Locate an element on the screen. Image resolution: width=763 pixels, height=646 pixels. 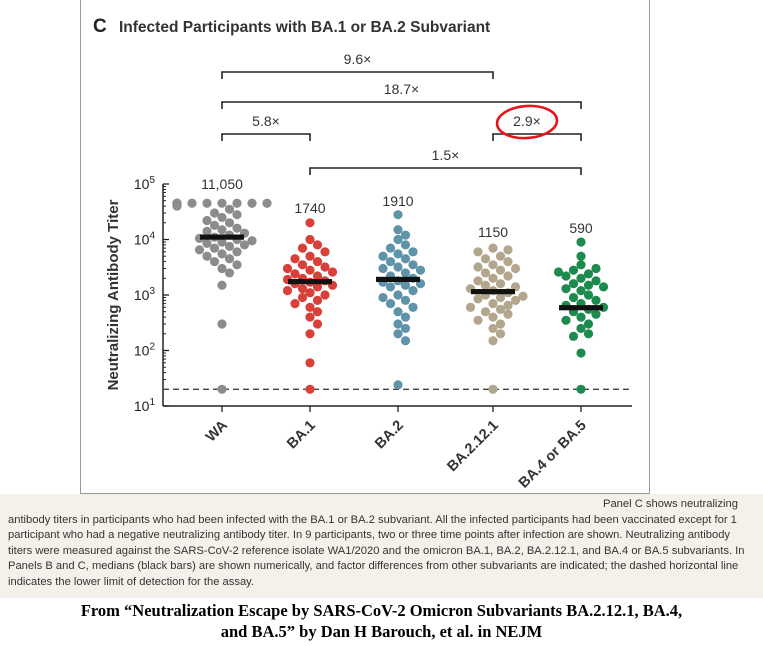
y-tick-label: 10⁴ is located at coordinates (145, 239).